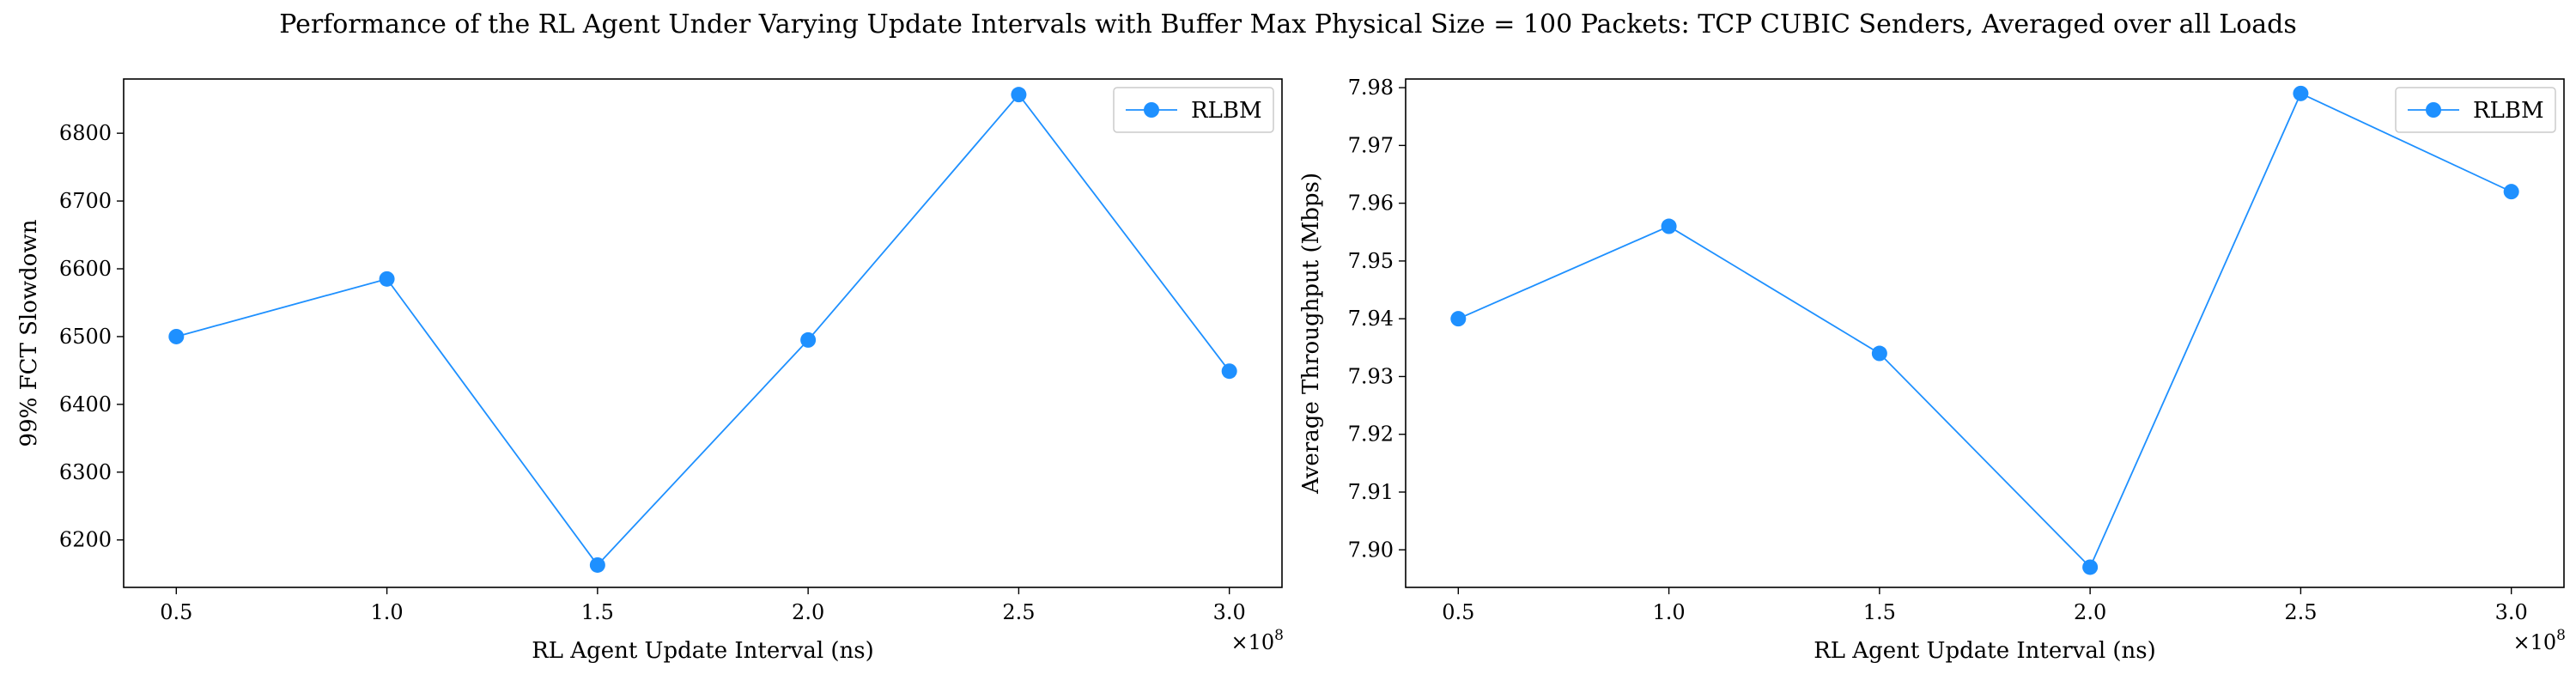 This screenshot has width=2576, height=687. Describe the element at coordinates (1371, 261) in the screenshot. I see `y-tick-label: 7.95` at that location.